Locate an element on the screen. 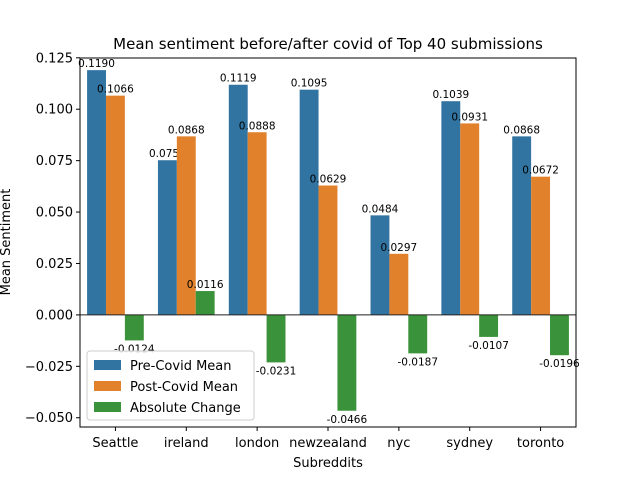  legend-label: Pre-Covid Mean is located at coordinates (181, 366).